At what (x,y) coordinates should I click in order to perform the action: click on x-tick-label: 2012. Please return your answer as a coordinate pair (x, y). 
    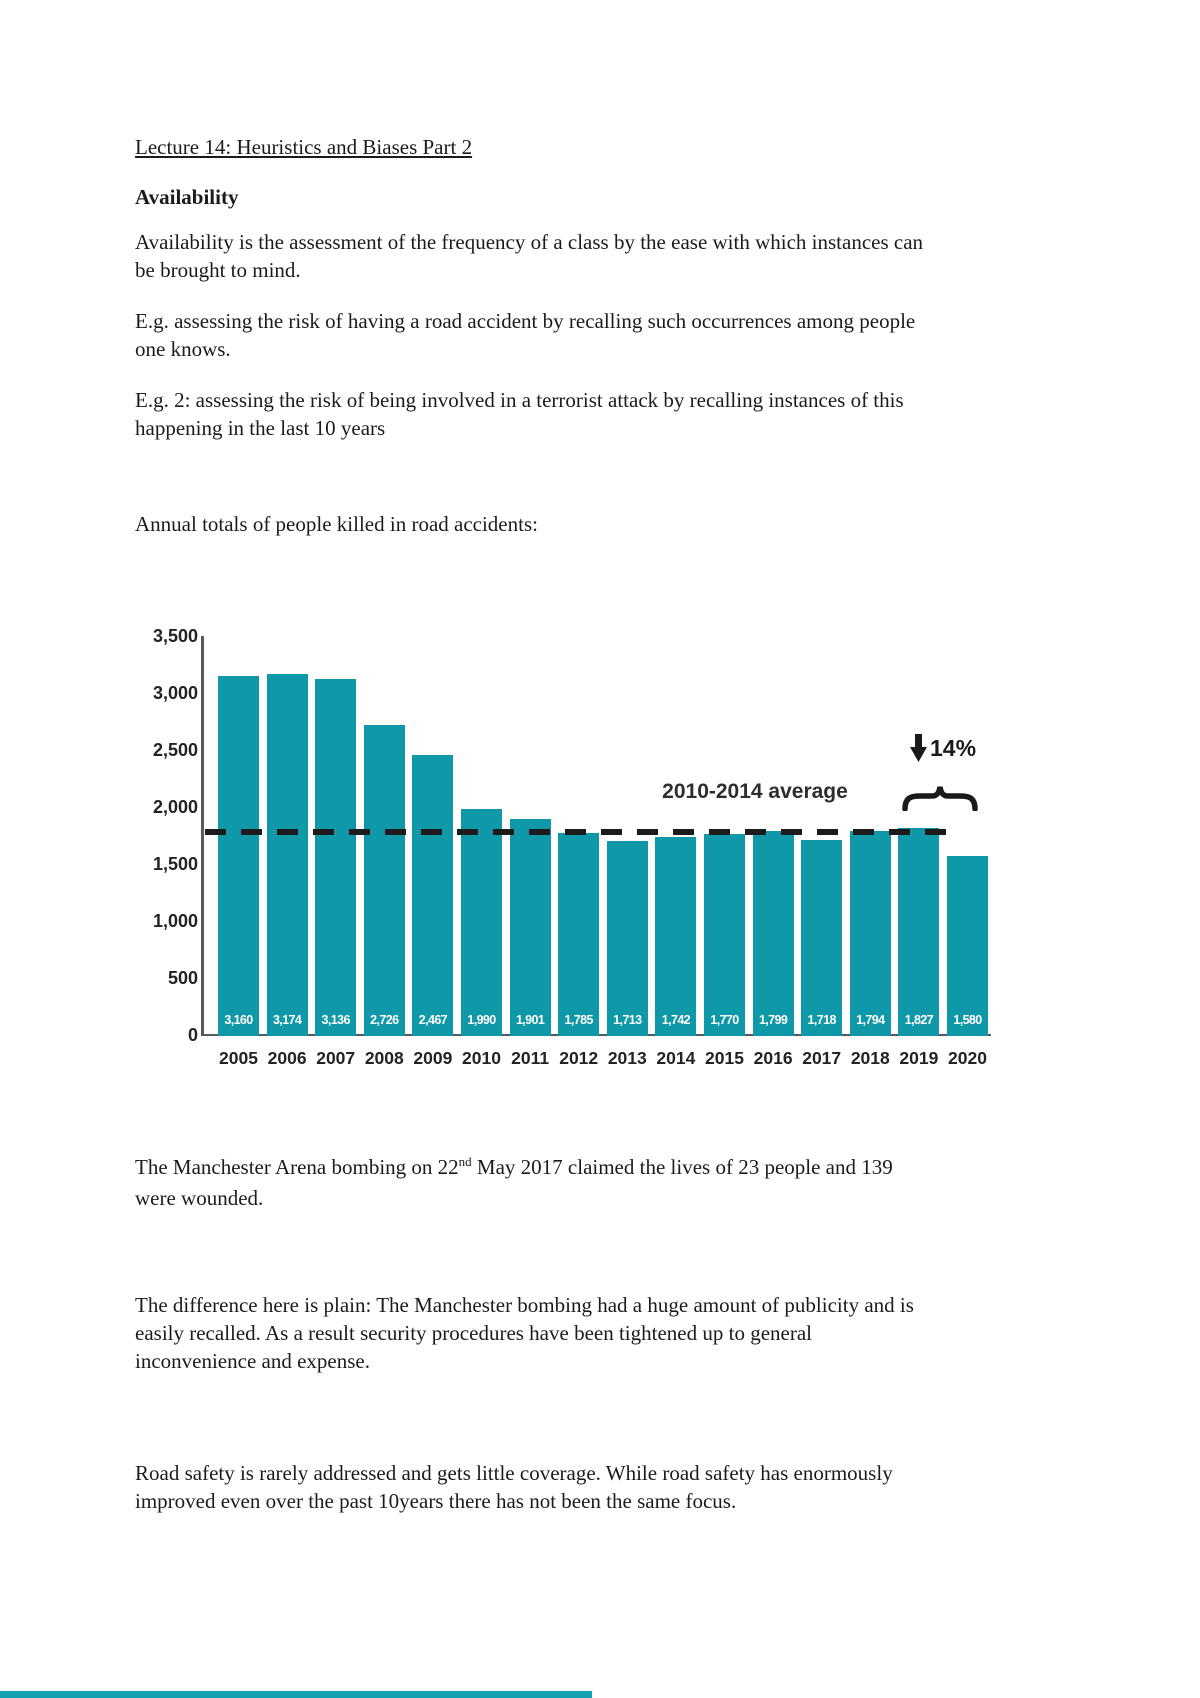
    Looking at the image, I should click on (579, 1058).